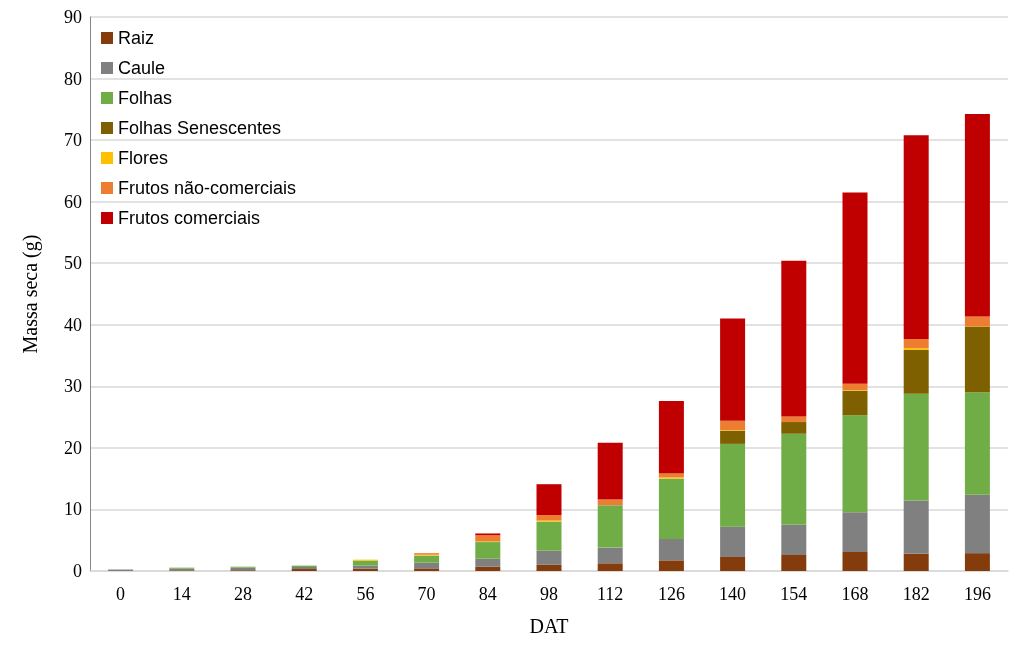 The image size is (1016, 645). Describe the element at coordinates (549, 594) in the screenshot. I see `x-tick-label: 98` at that location.